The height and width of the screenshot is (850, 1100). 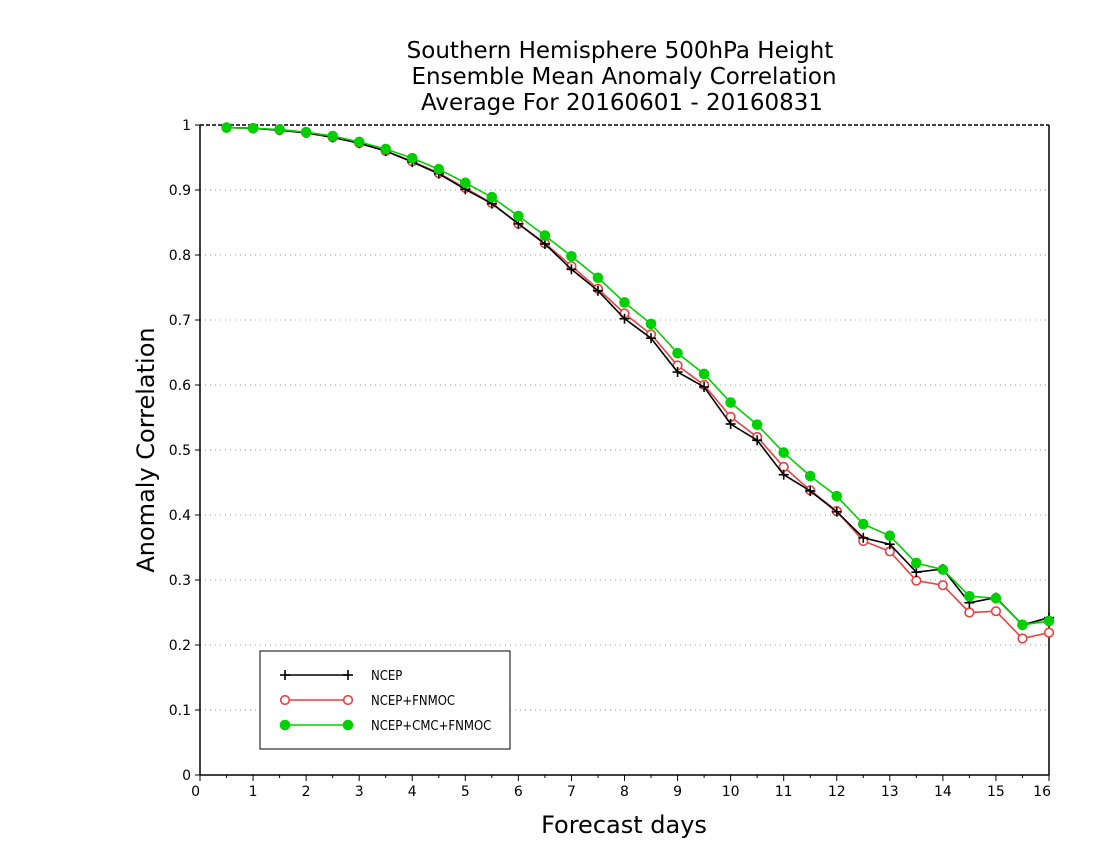 What do you see at coordinates (195, 792) in the screenshot?
I see `x-tick-label-0: 0` at bounding box center [195, 792].